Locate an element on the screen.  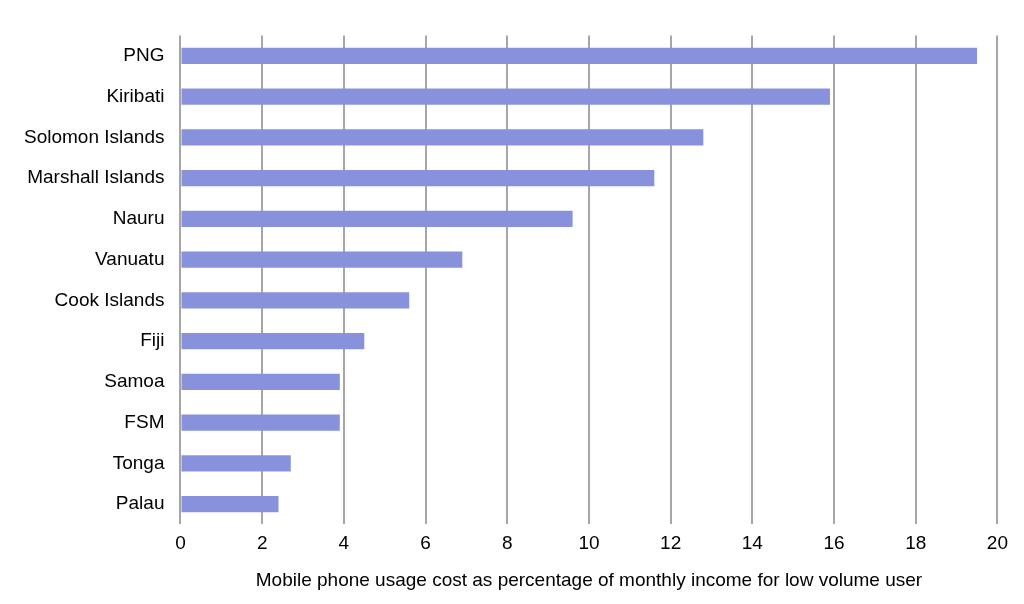
y-tick-label: PNG is located at coordinates (144, 55).